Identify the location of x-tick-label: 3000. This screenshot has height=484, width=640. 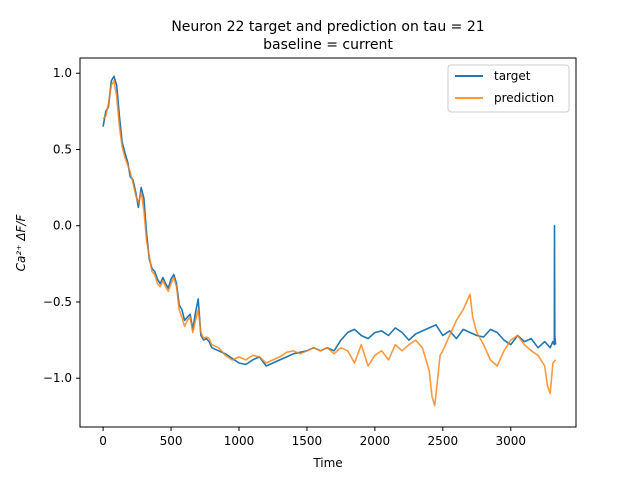
(510, 441).